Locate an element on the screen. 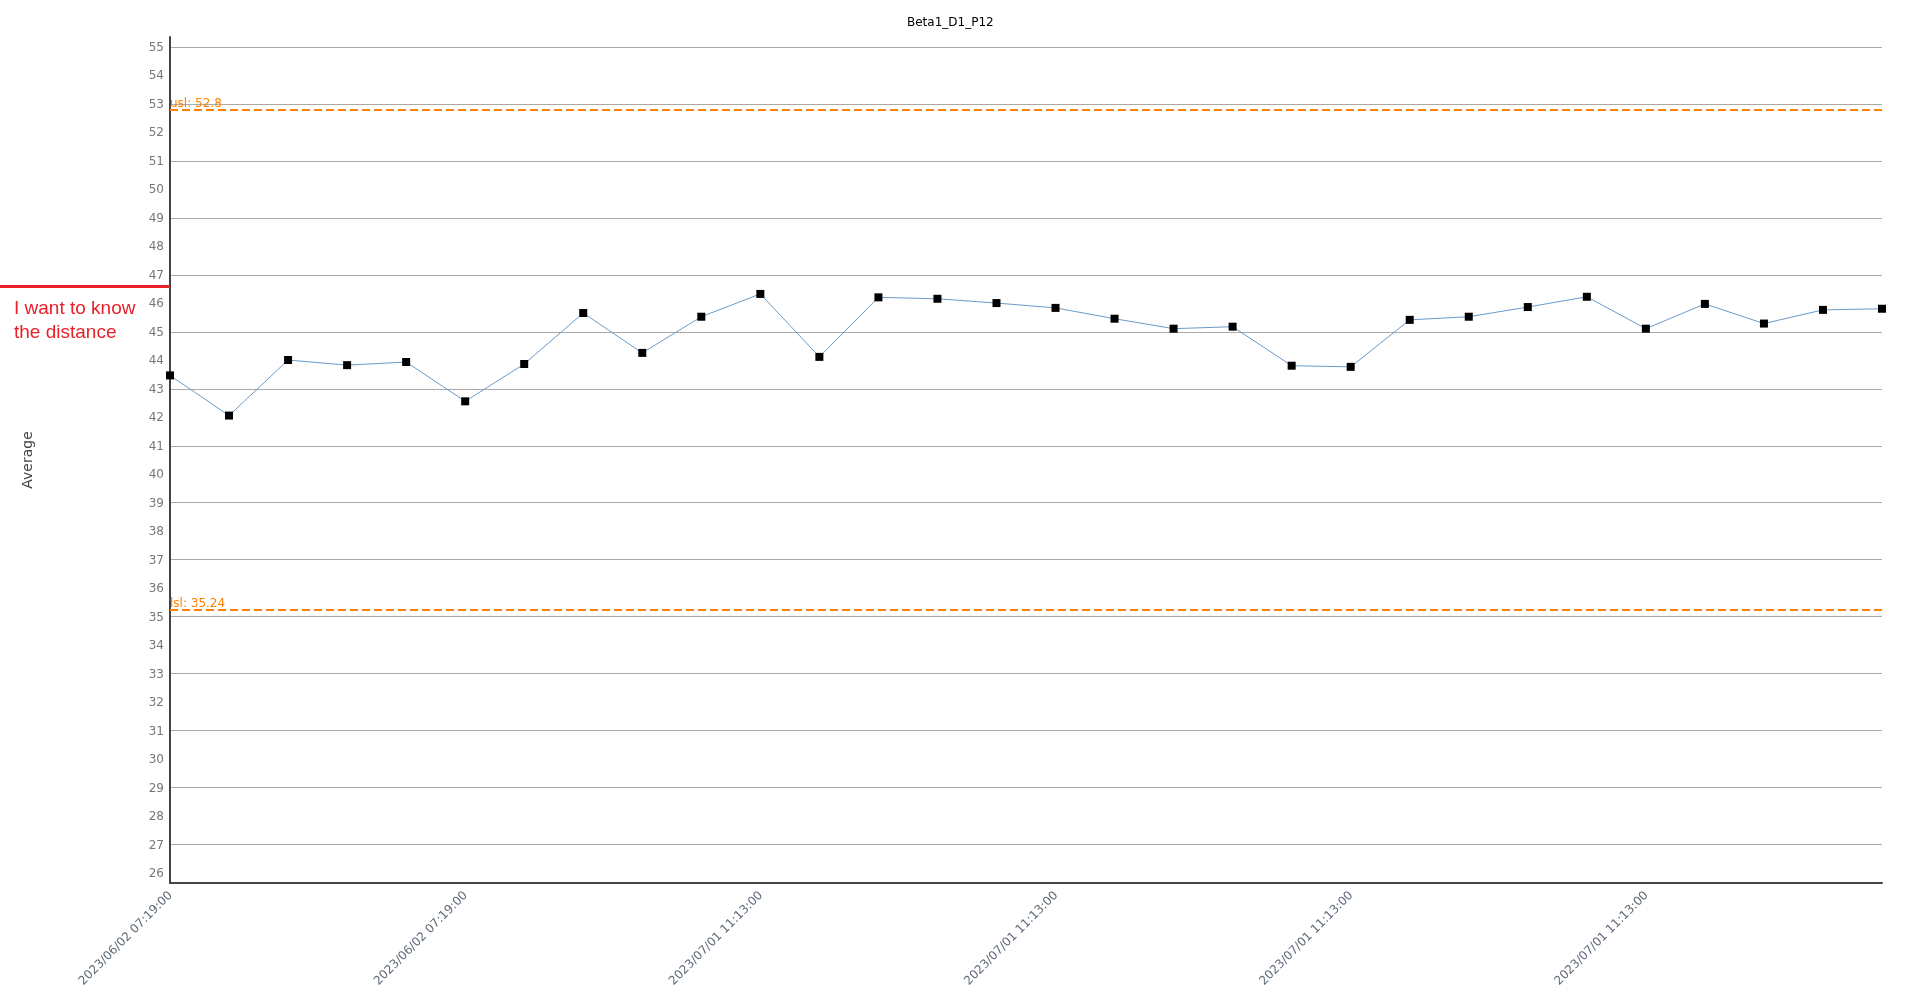 The width and height of the screenshot is (1920, 997). y-tick-label: 45 is located at coordinates (156, 331).